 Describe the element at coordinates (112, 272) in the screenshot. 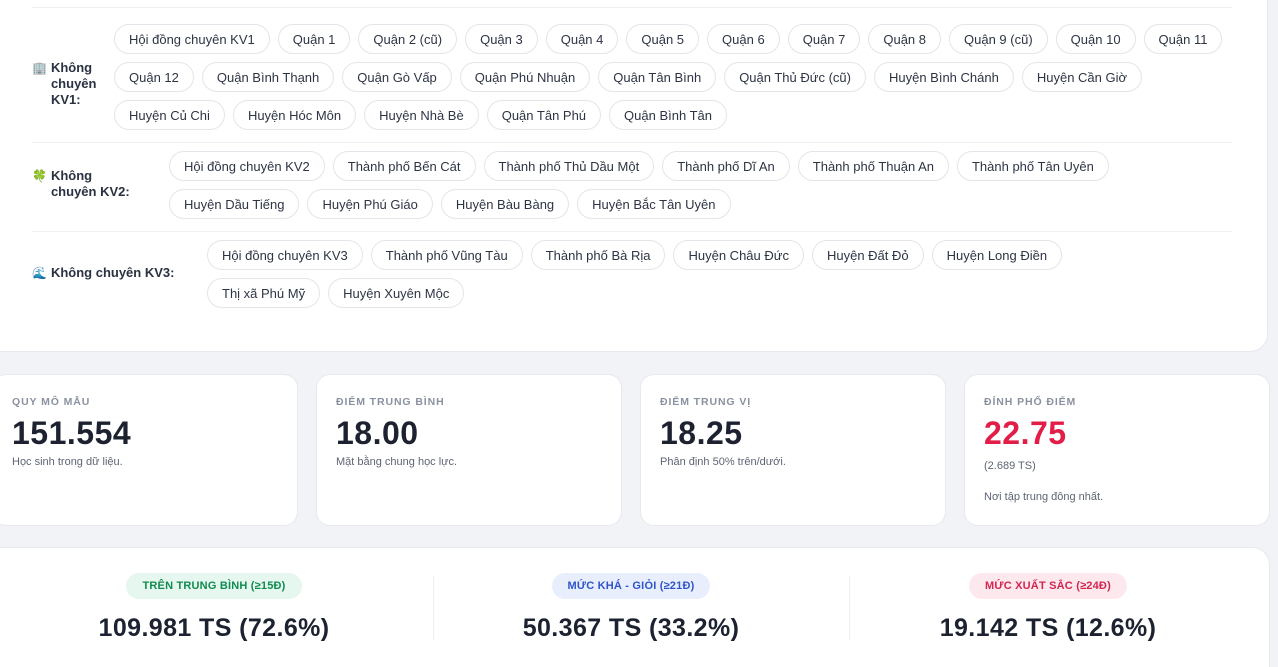

I see `region-label: Không chuyên KV3:` at that location.